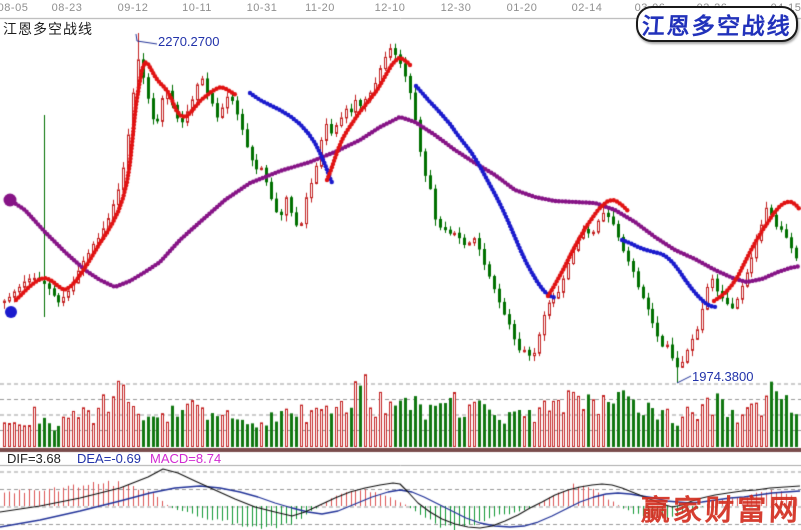 The image size is (801, 530). Describe the element at coordinates (197, 8) in the screenshot. I see `date-label: 10-11` at that location.